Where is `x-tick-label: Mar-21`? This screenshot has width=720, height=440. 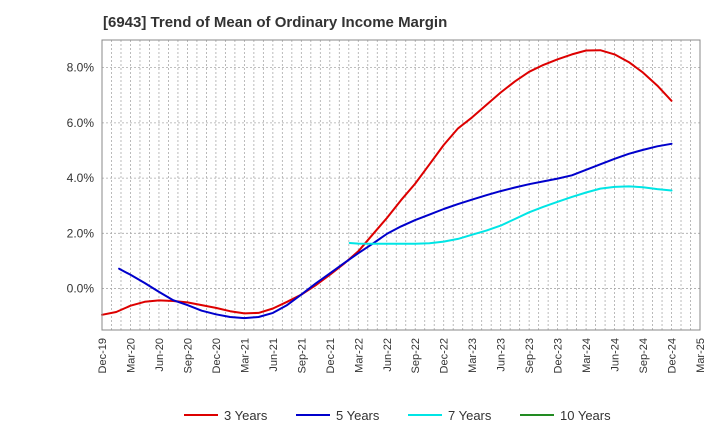
x-tick-label: Mar-21 is located at coordinates (245, 355).